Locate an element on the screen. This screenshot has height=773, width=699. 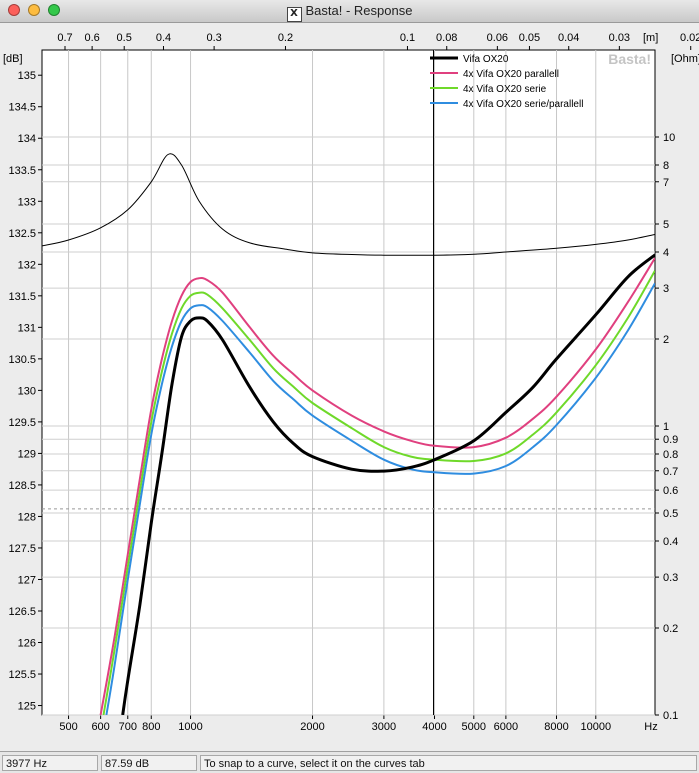
y2-tick-label: 4 is located at coordinates (666, 253).